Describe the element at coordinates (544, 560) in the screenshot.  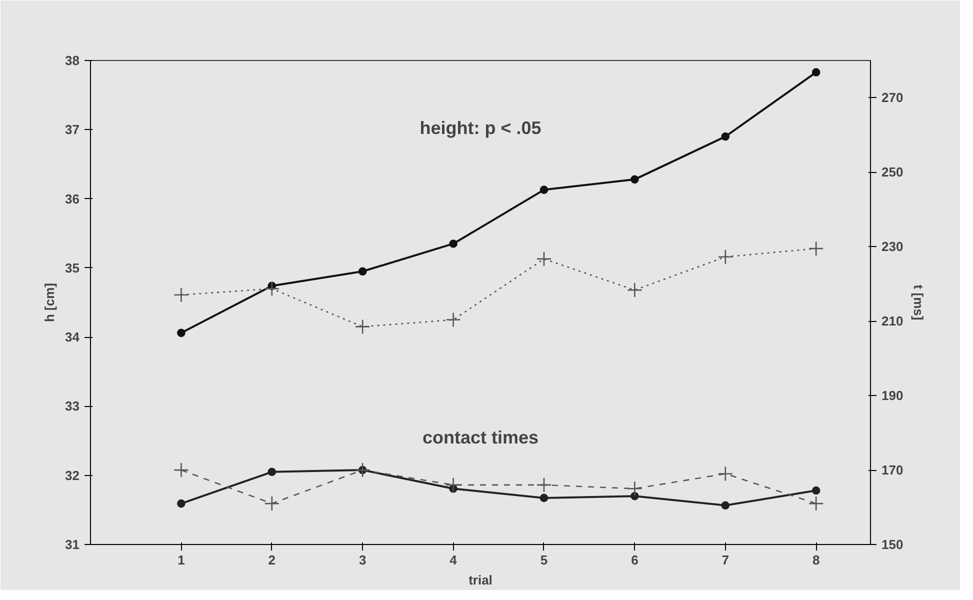
I see `x-tick-label: 5` at that location.